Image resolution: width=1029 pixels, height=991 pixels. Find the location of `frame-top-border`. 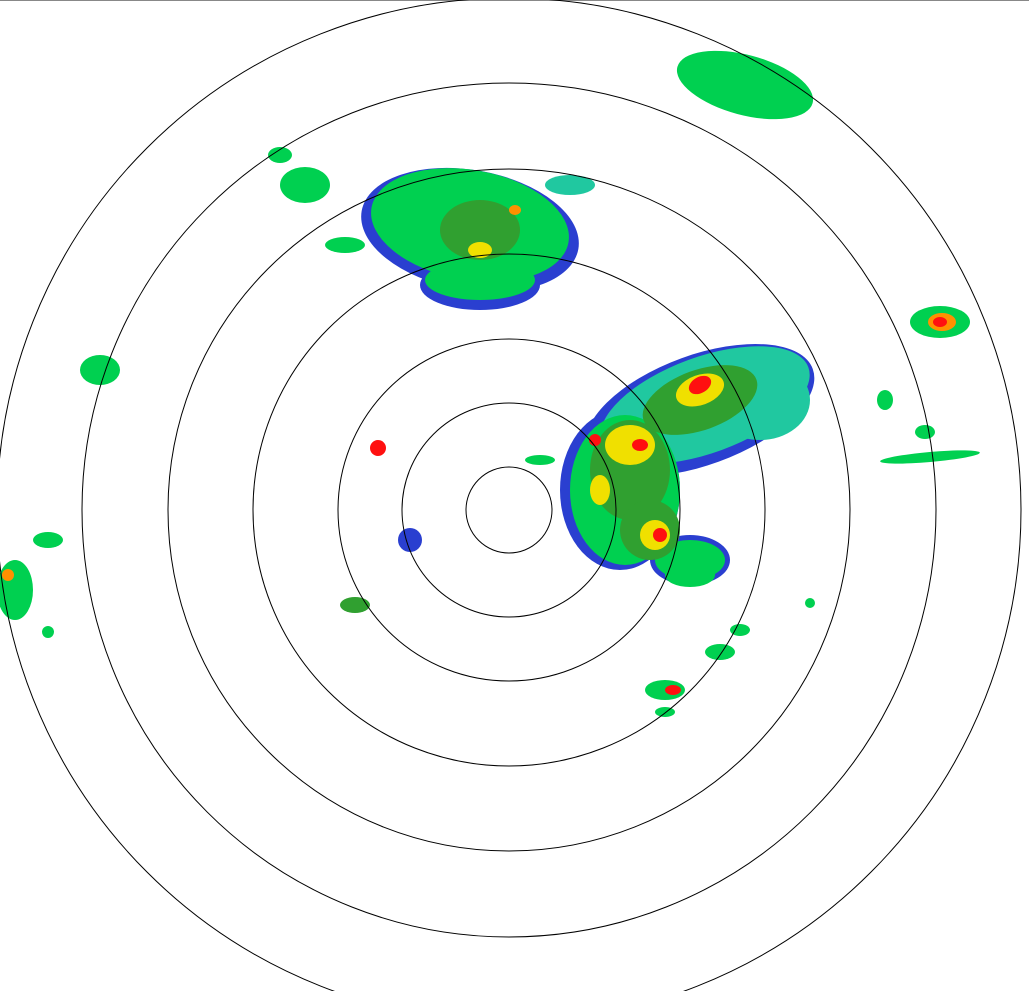

frame-top-border is located at coordinates (514, 0).